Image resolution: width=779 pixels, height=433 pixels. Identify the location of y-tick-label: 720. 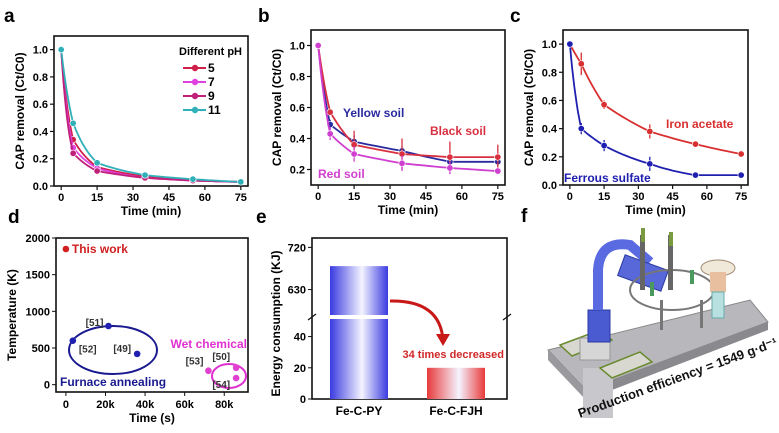
(297, 248).